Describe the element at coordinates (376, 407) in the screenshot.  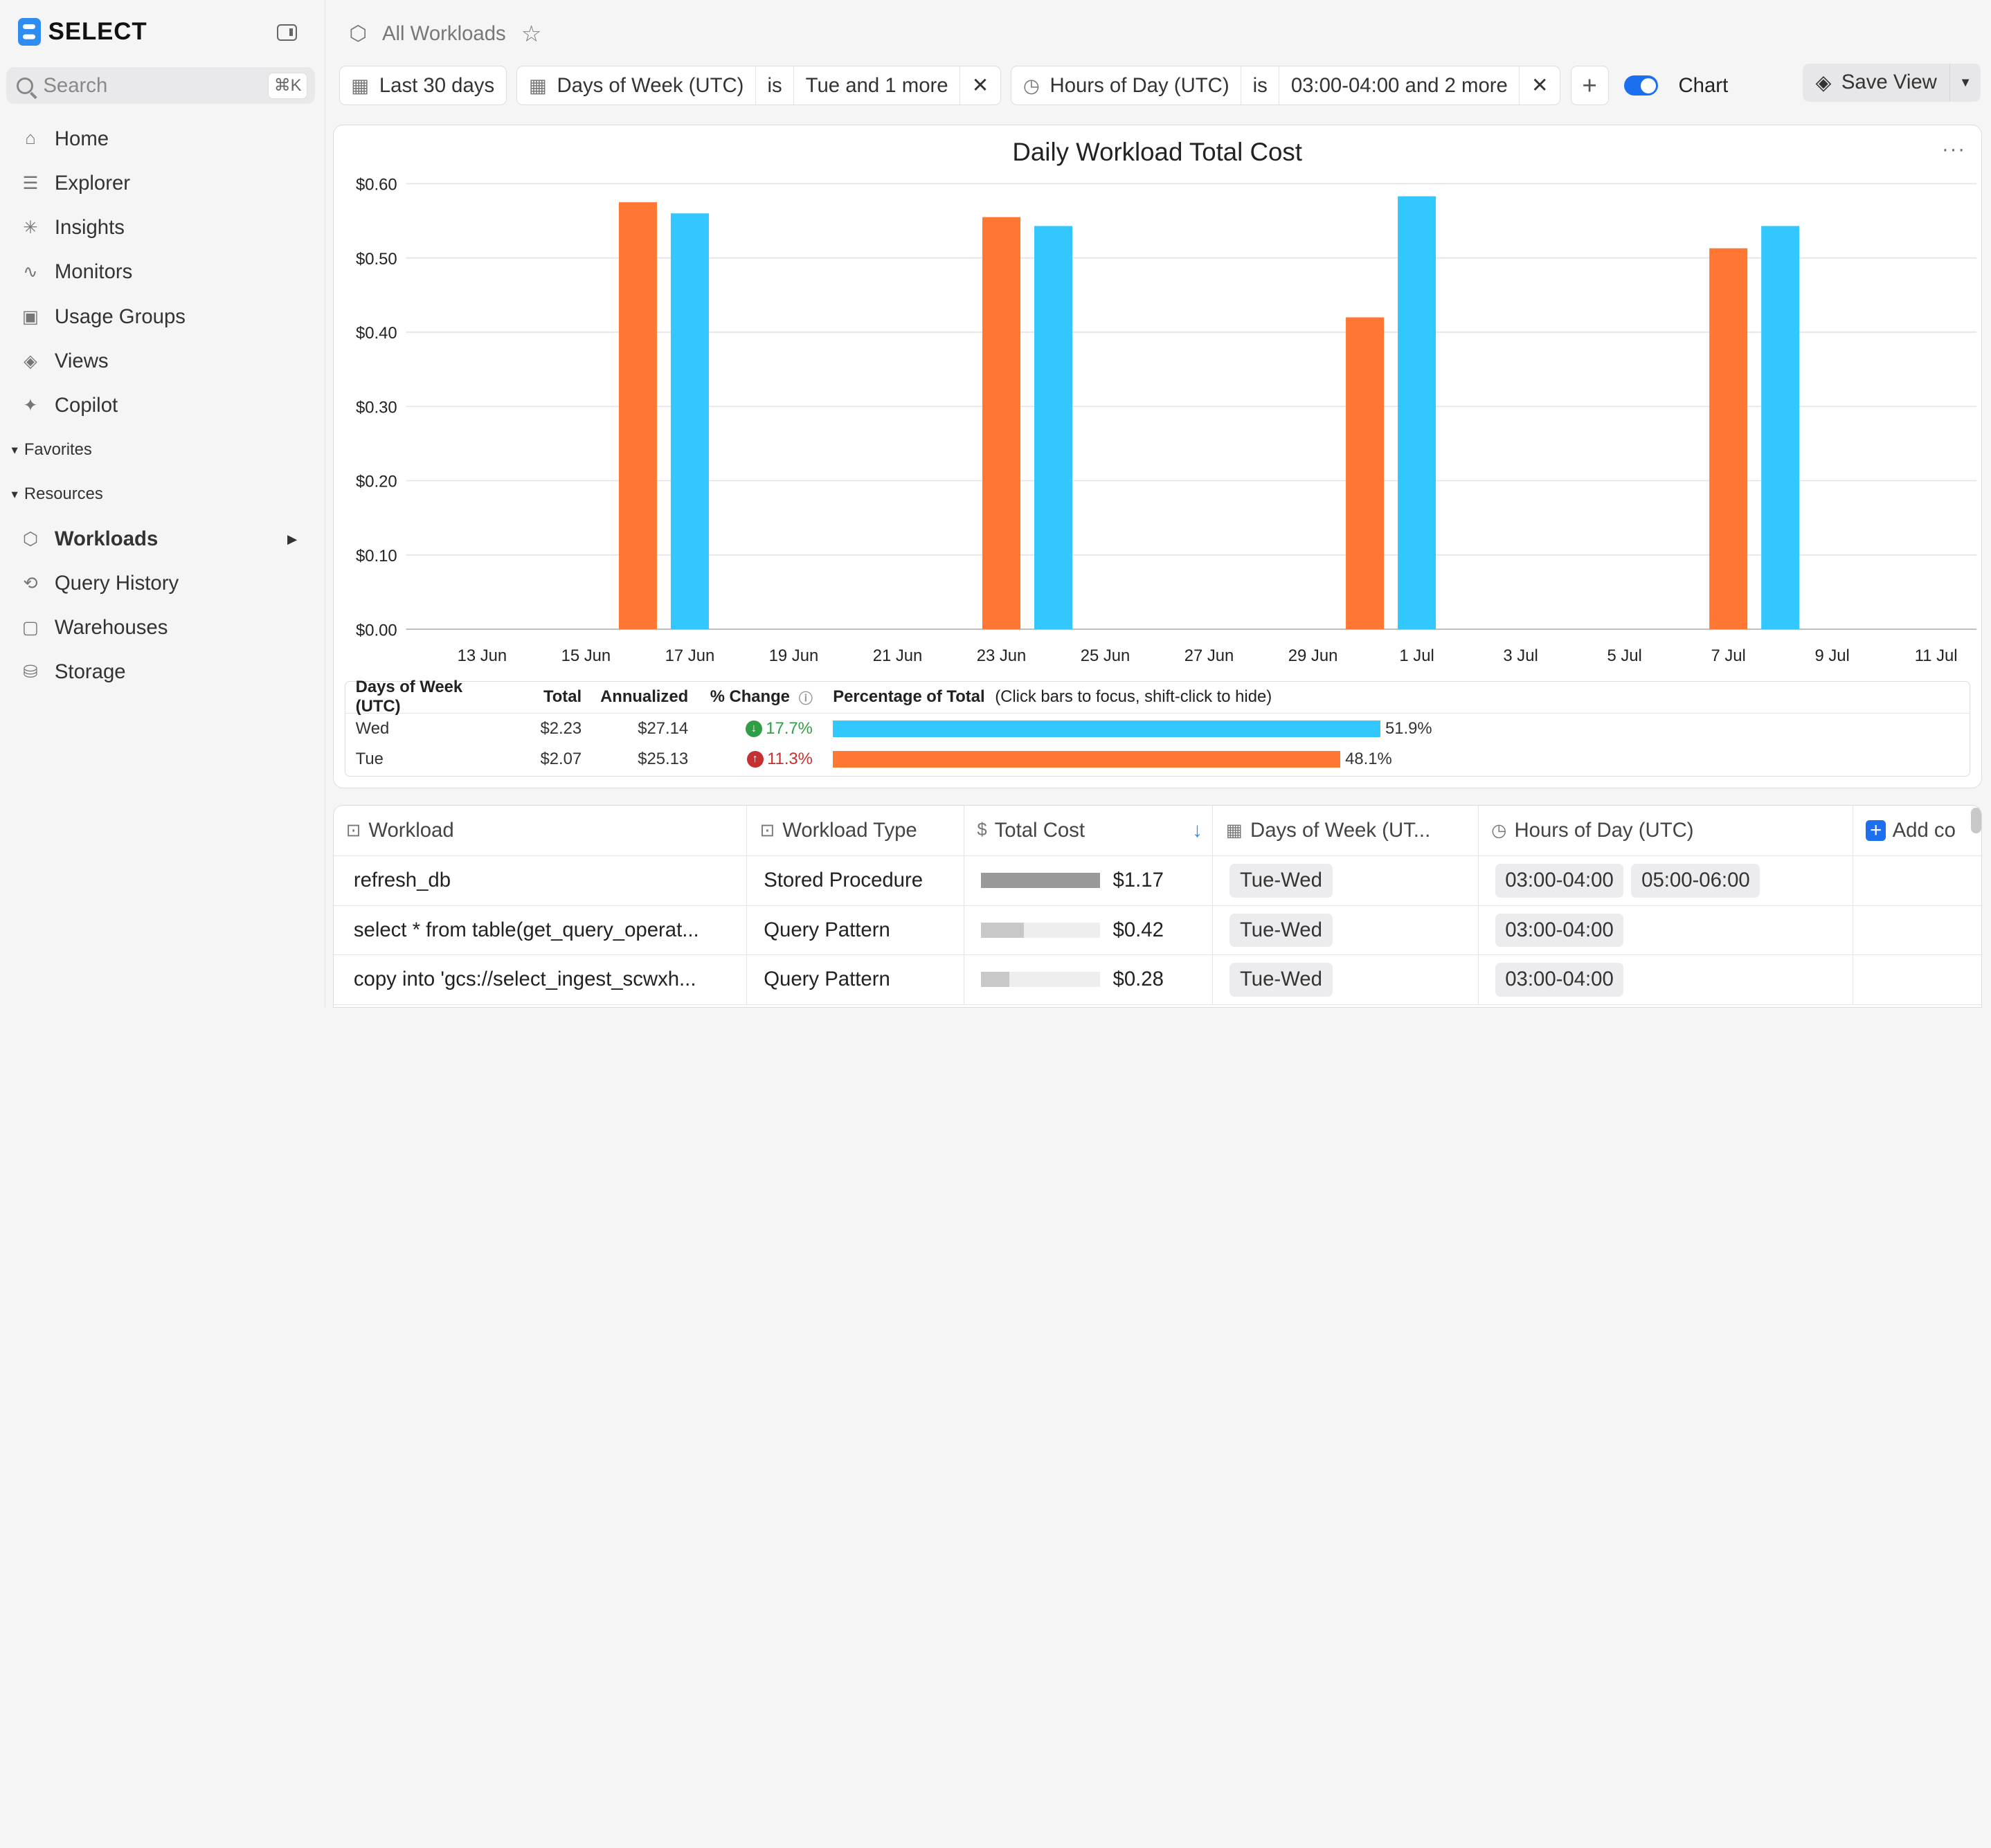
I see `y-tick-label: $0.30` at that location.